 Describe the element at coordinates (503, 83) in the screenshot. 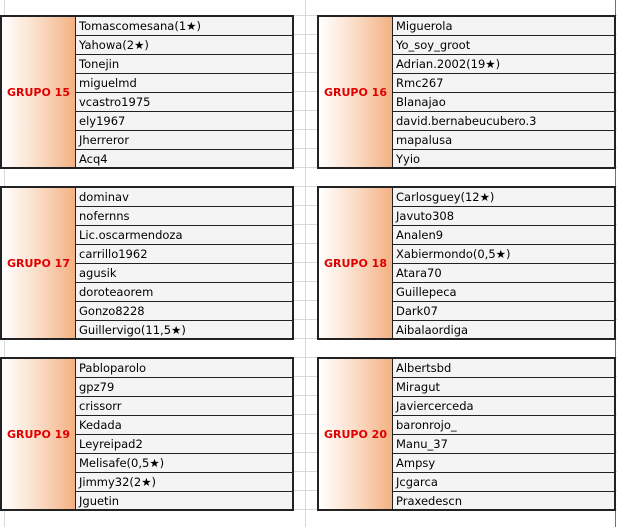

I see `member-name: Rmc267` at that location.